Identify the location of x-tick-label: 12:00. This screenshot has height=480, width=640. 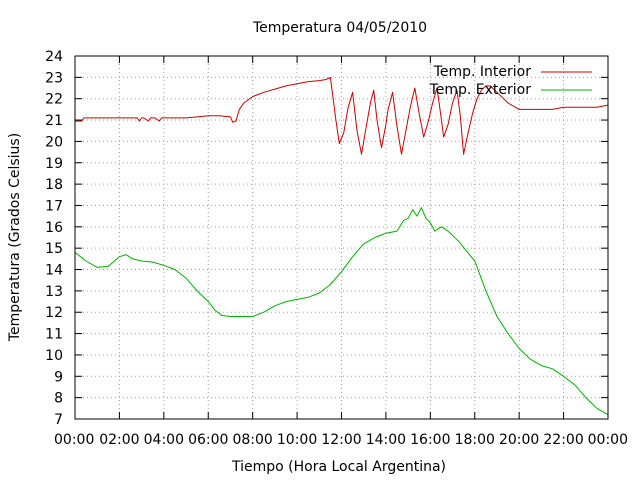
(341, 440).